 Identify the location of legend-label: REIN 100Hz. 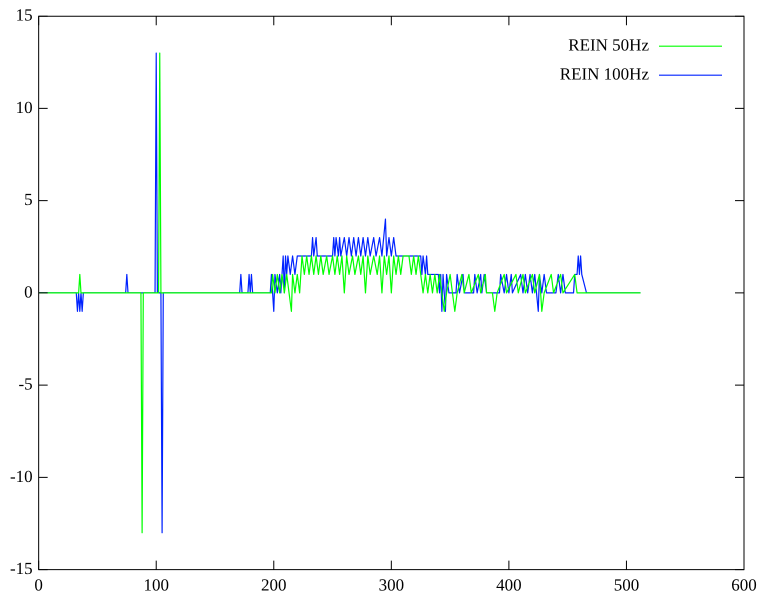
(605, 74).